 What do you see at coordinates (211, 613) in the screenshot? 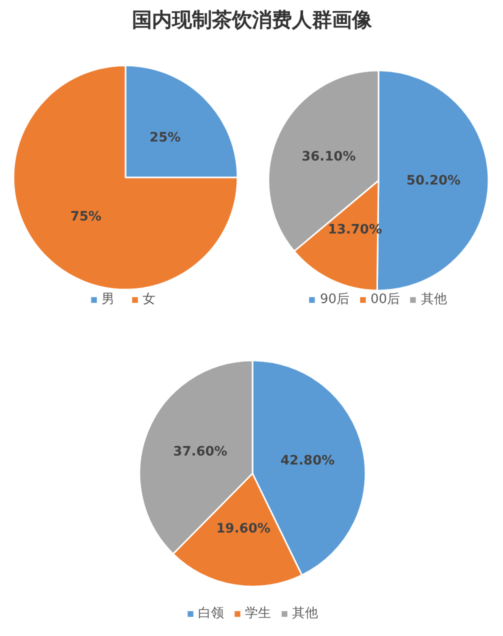
I see `legend-label: 白领` at bounding box center [211, 613].